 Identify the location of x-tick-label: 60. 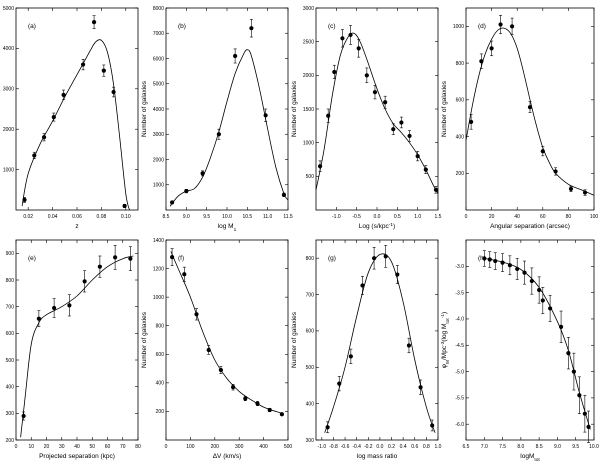
(543, 217).